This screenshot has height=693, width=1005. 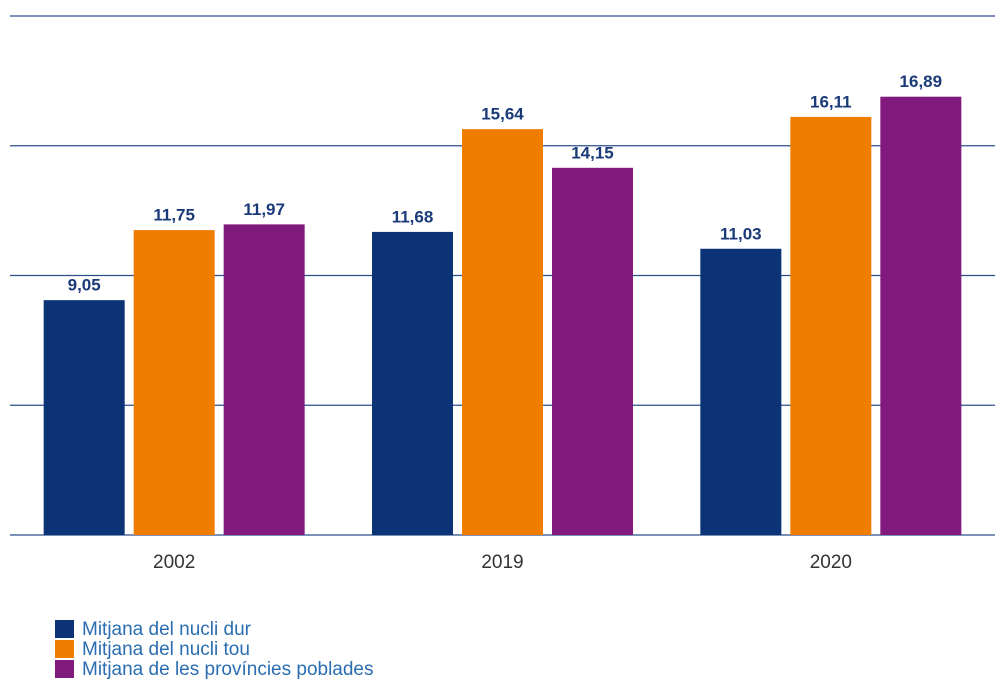 What do you see at coordinates (502, 562) in the screenshot?
I see `x-tick-label: 2019` at bounding box center [502, 562].